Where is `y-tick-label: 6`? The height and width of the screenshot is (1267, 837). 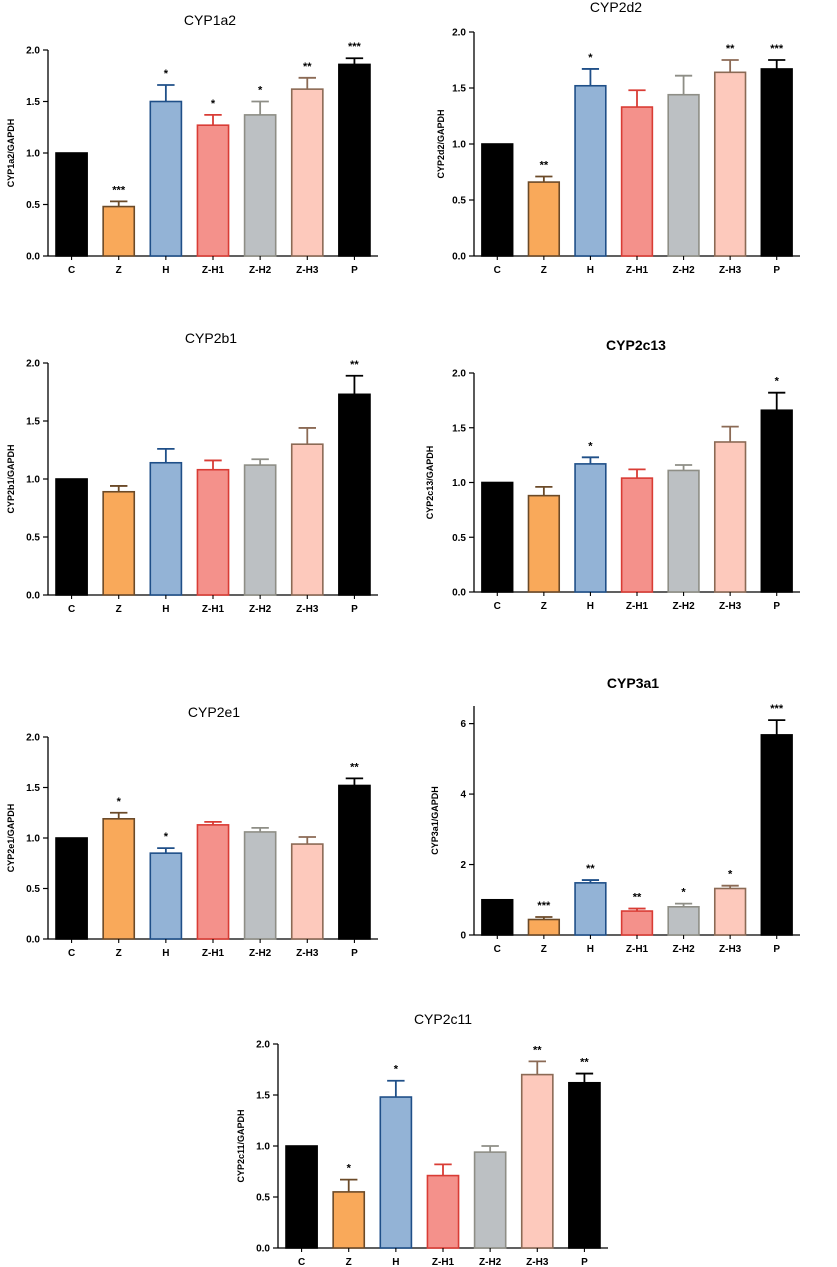 y-tick-label: 6 is located at coordinates (463, 724).